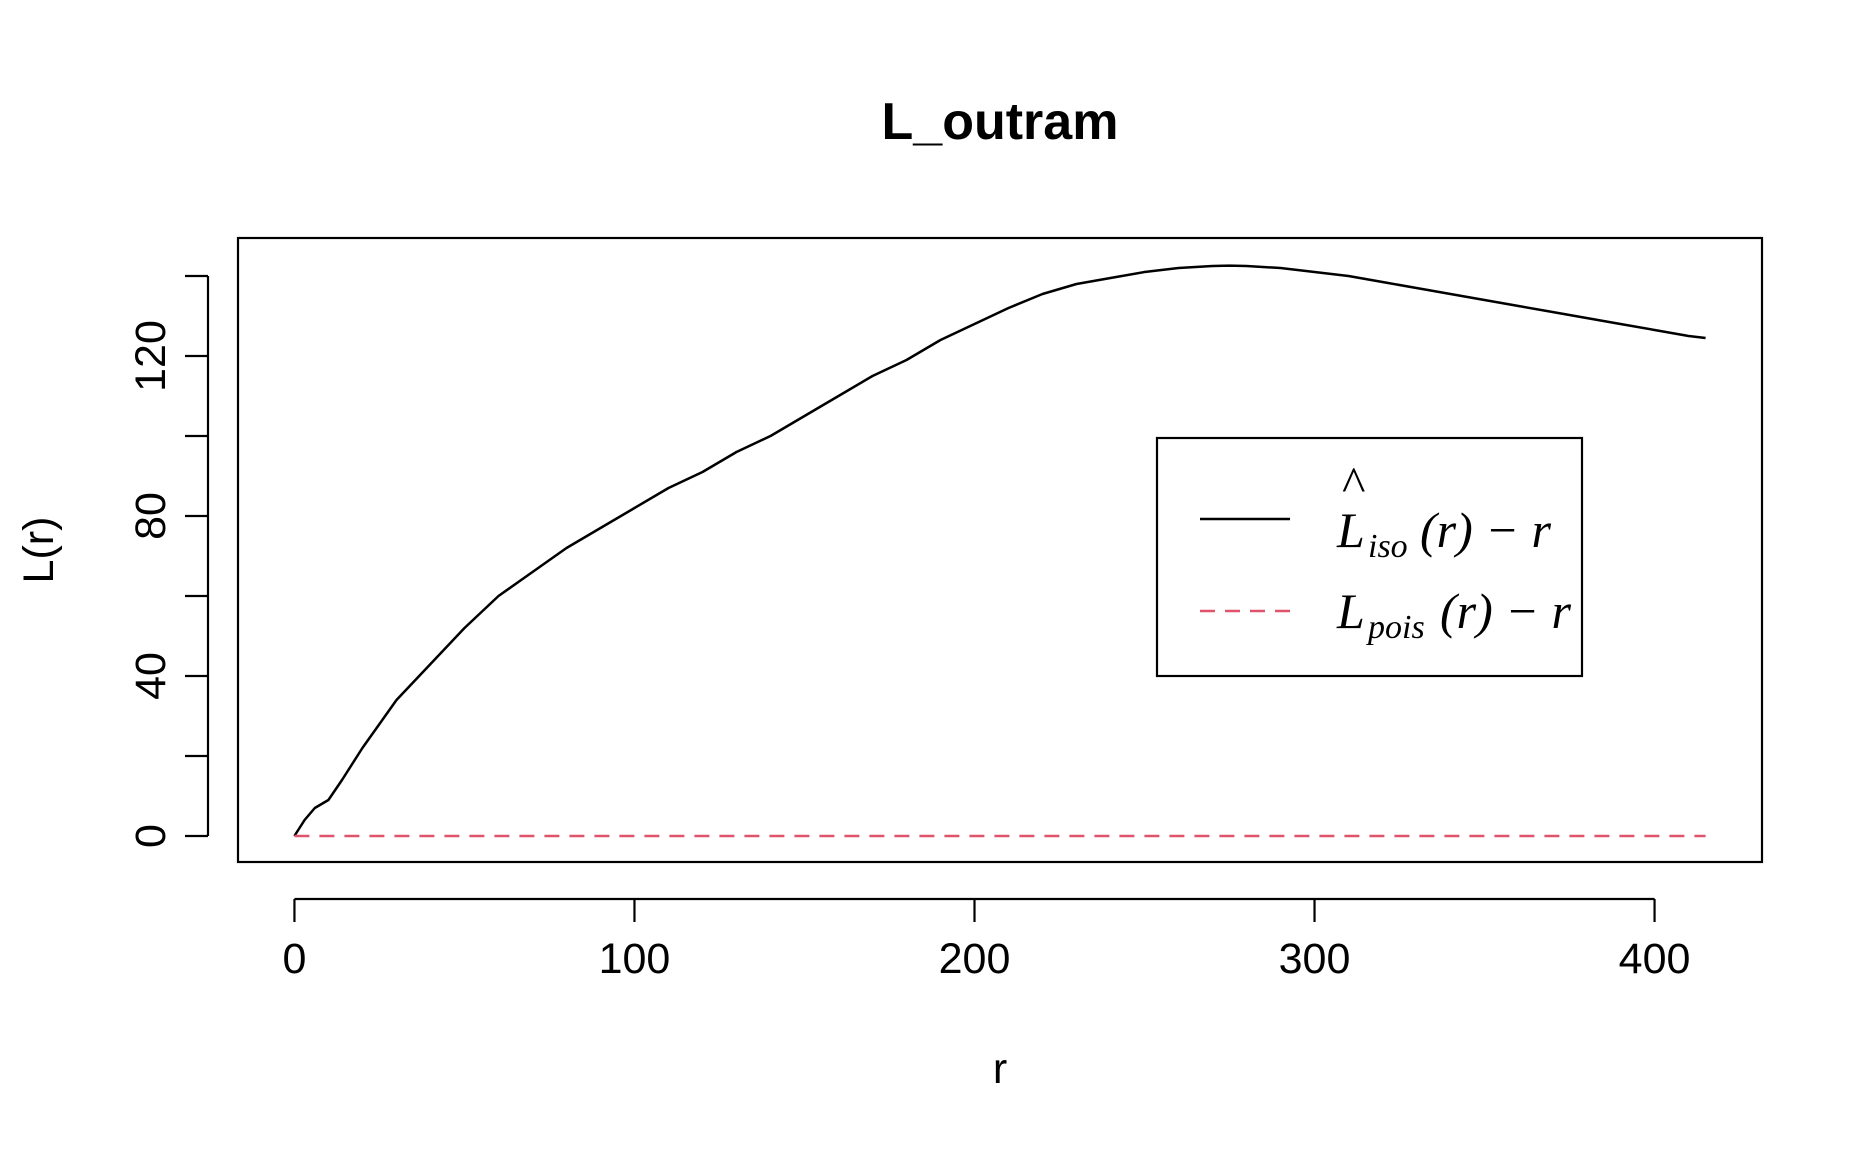  I want to click on y-axis-label: L(r), so click(39, 550).